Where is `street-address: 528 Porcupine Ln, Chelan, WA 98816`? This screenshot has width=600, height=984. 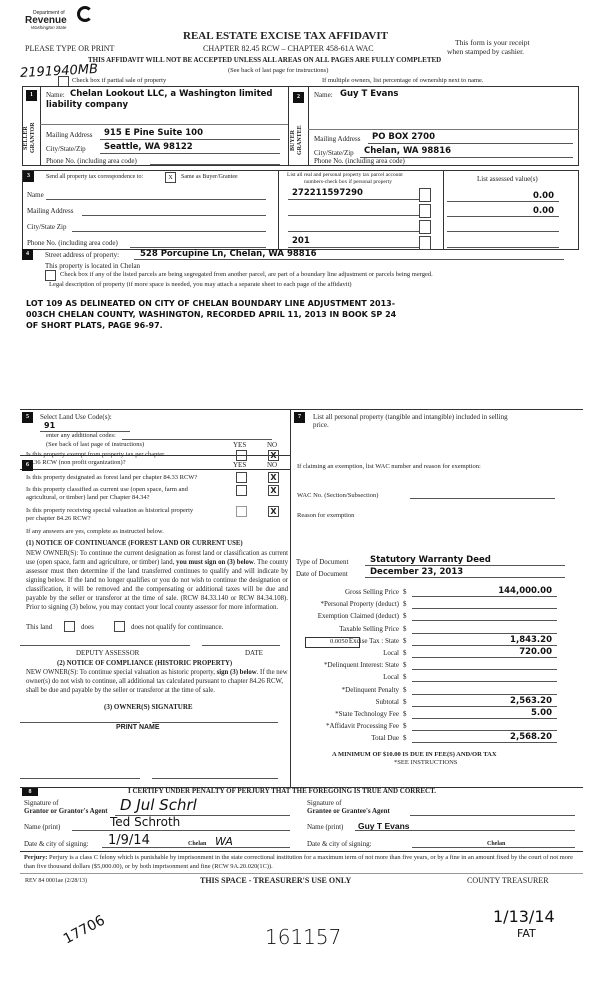 street-address: 528 Porcupine Ln, Chelan, WA 98816 is located at coordinates (228, 254).